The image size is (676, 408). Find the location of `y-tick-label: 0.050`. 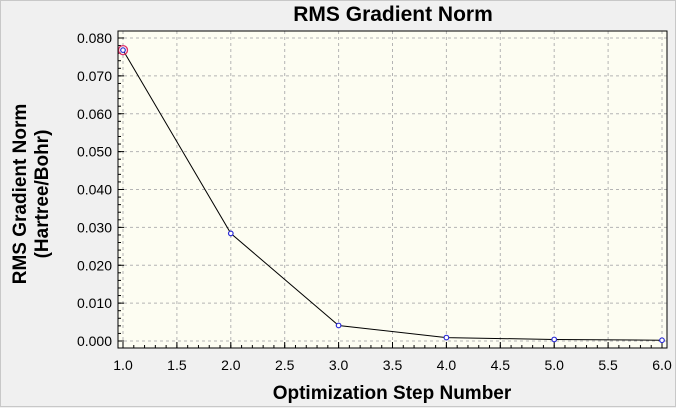

y-tick-label: 0.050 is located at coordinates (94, 152).